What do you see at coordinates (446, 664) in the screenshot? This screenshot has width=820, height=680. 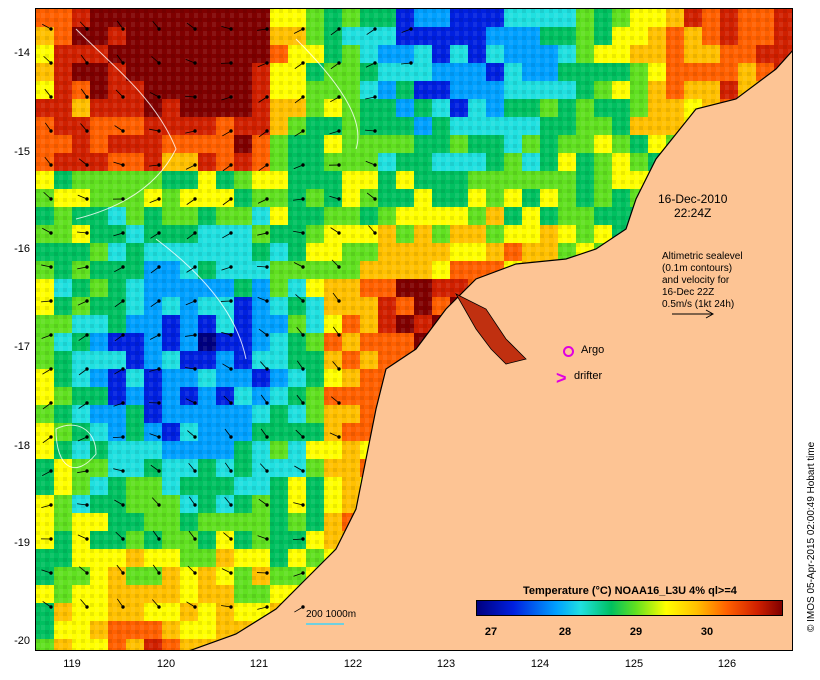 I see `lon-tick-label: 123` at bounding box center [446, 664].